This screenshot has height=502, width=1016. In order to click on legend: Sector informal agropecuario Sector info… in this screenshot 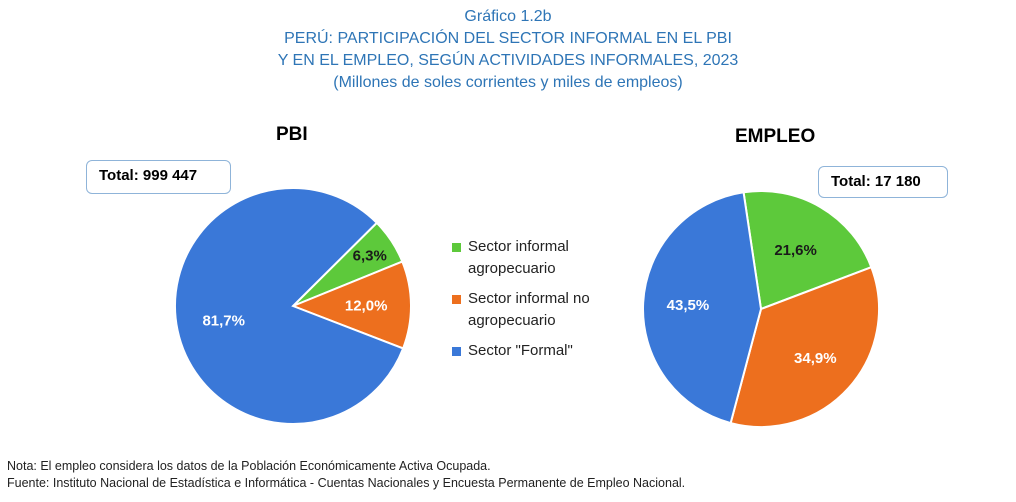, I will do `click(542, 303)`.